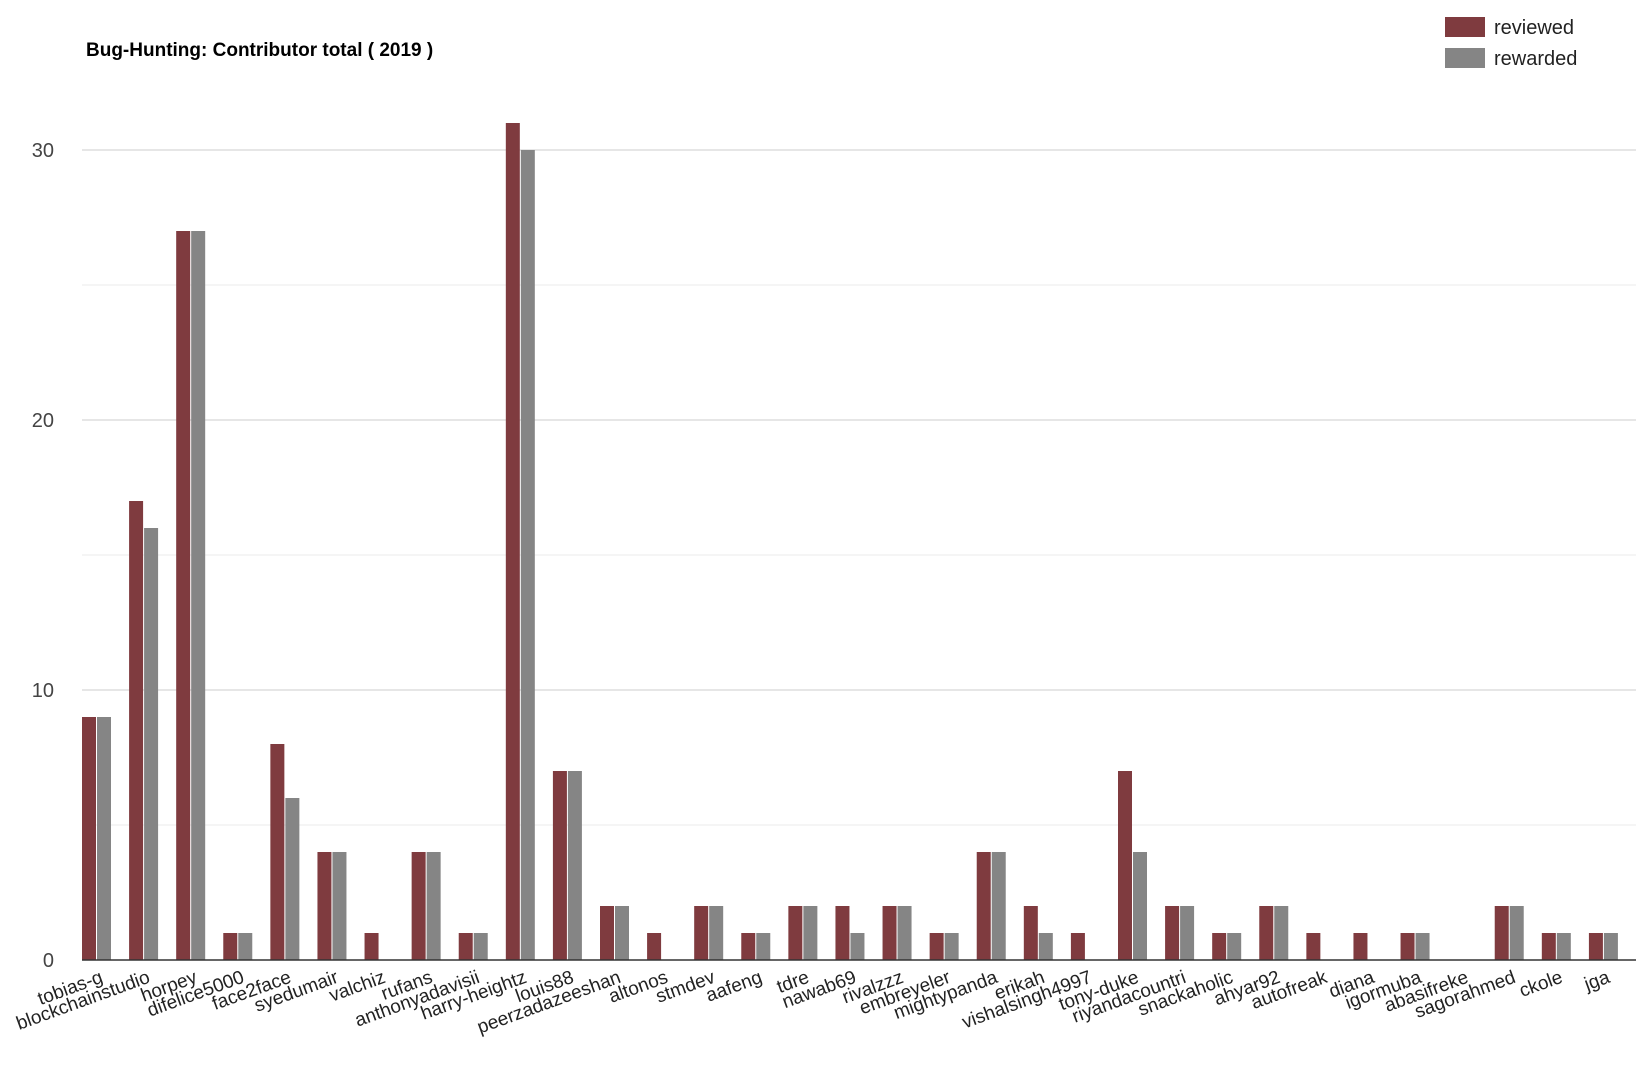  What do you see at coordinates (43, 691) in the screenshot?
I see `y-tick-label: 10` at bounding box center [43, 691].